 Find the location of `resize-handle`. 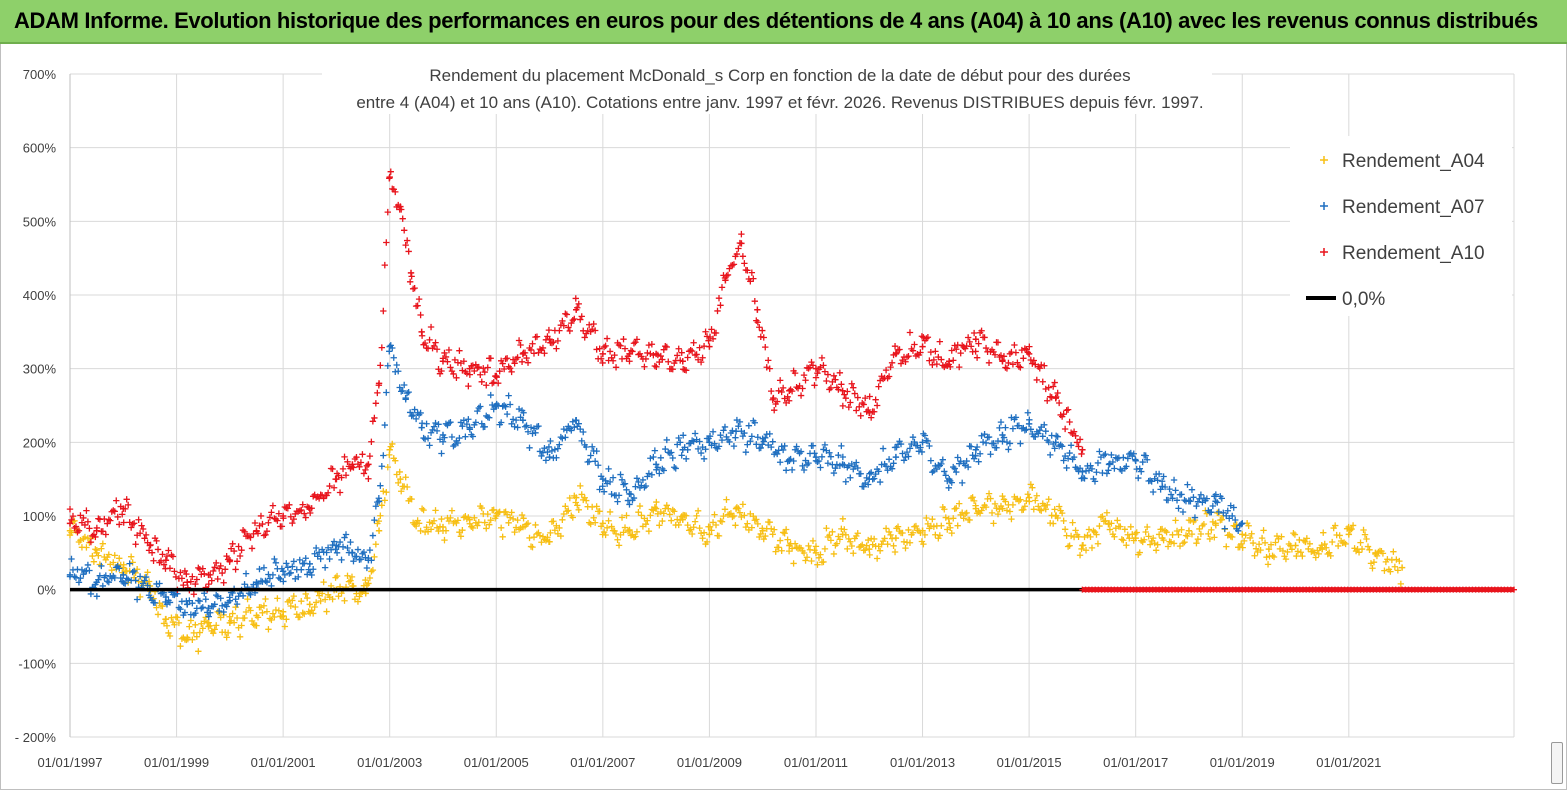

resize-handle is located at coordinates (1557, 763).